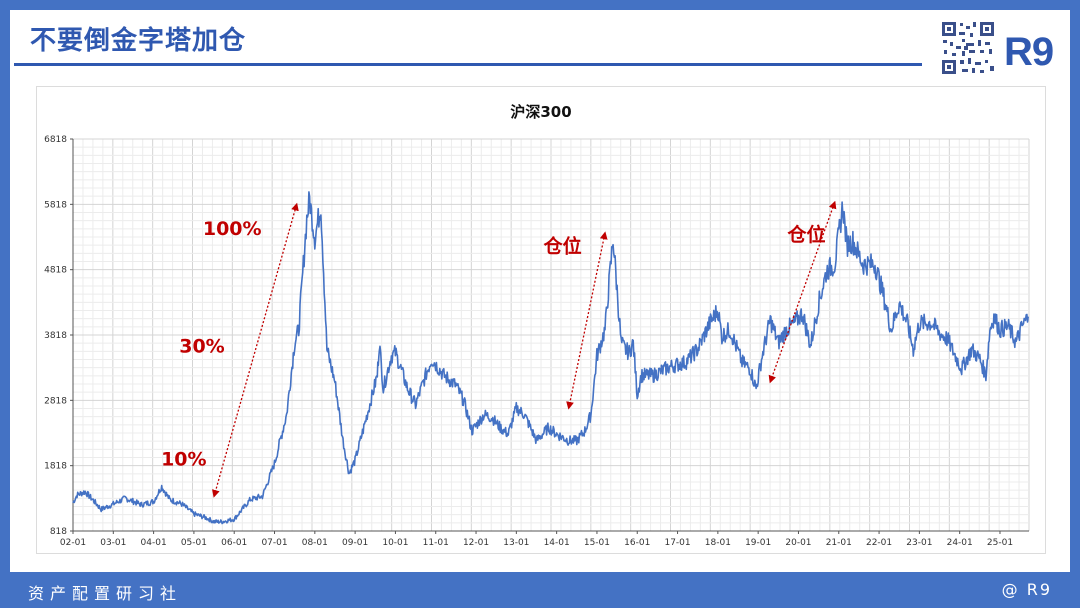 The image size is (1080, 608). I want to click on annotation-label: 100%, so click(232, 229).